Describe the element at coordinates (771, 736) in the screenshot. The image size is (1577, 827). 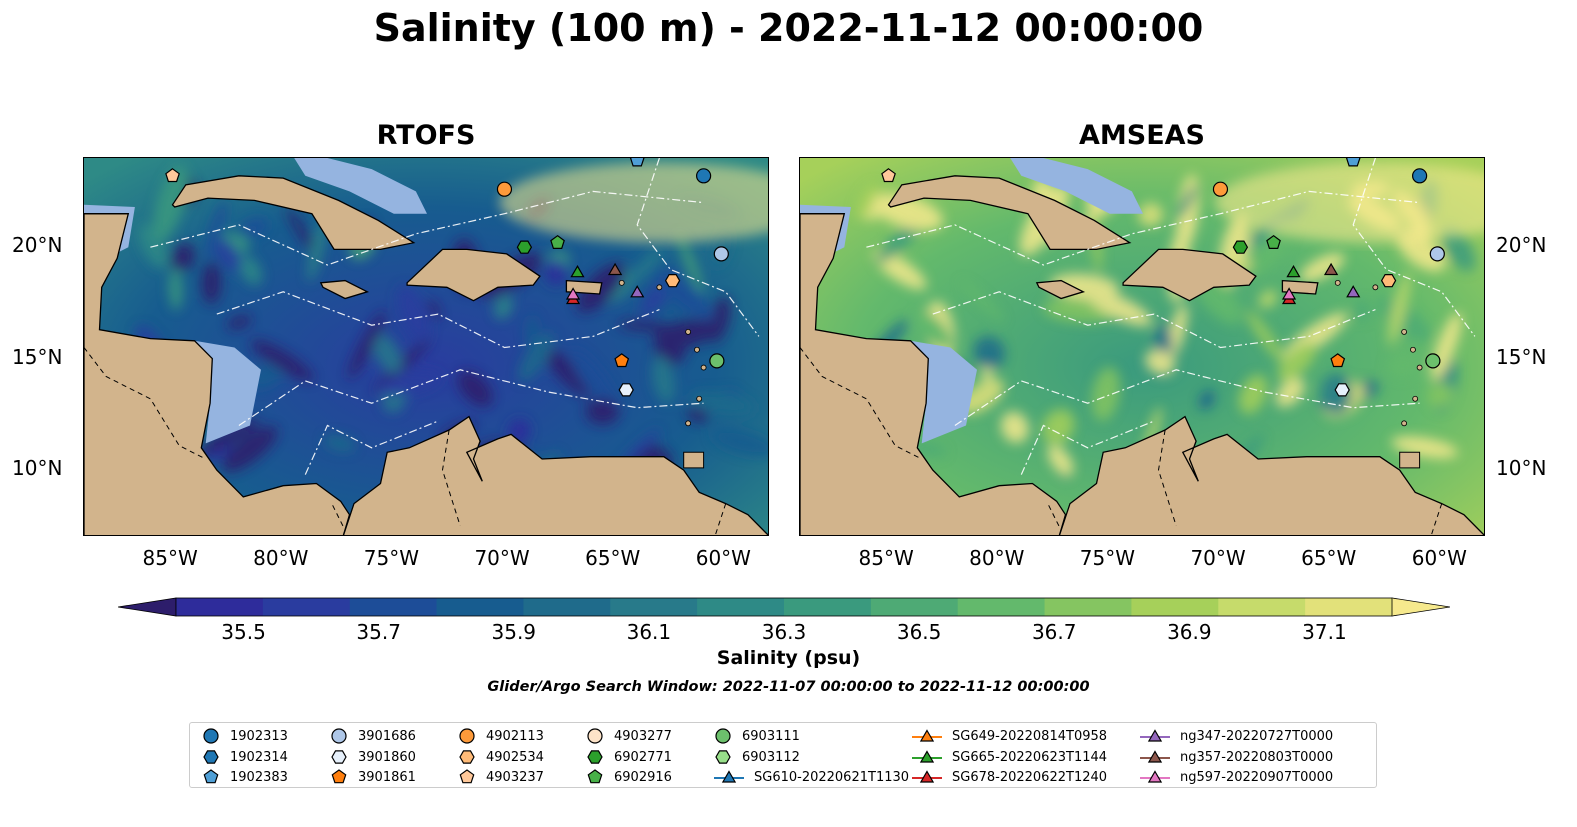
I see `legend-label: 6903111` at that location.